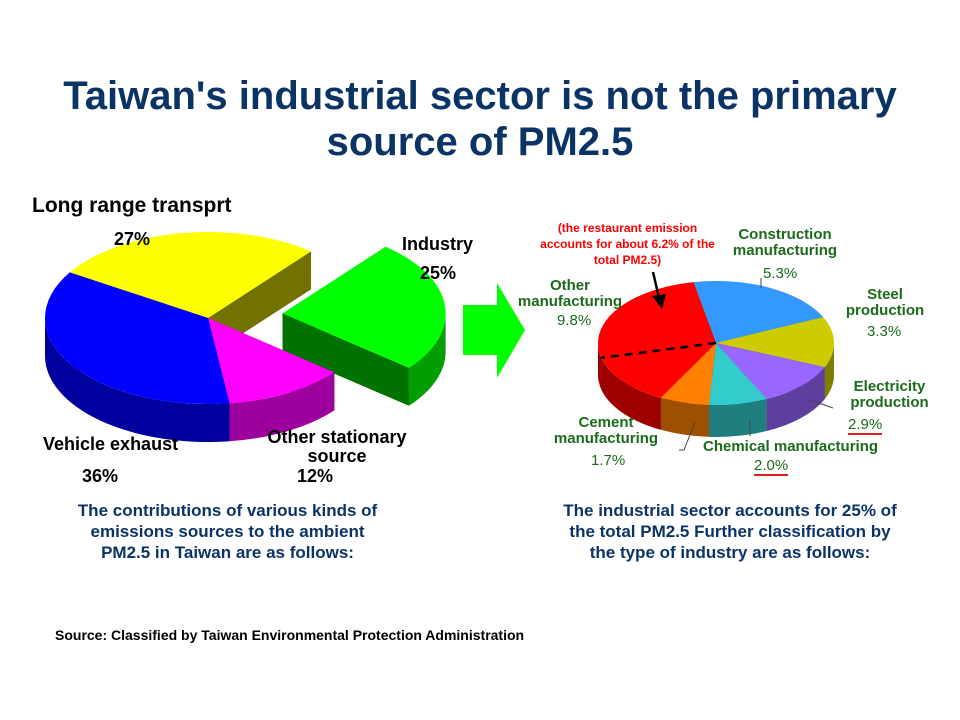 This screenshot has width=960, height=720. I want to click on pct-electricity: 2.9%, so click(865, 425).